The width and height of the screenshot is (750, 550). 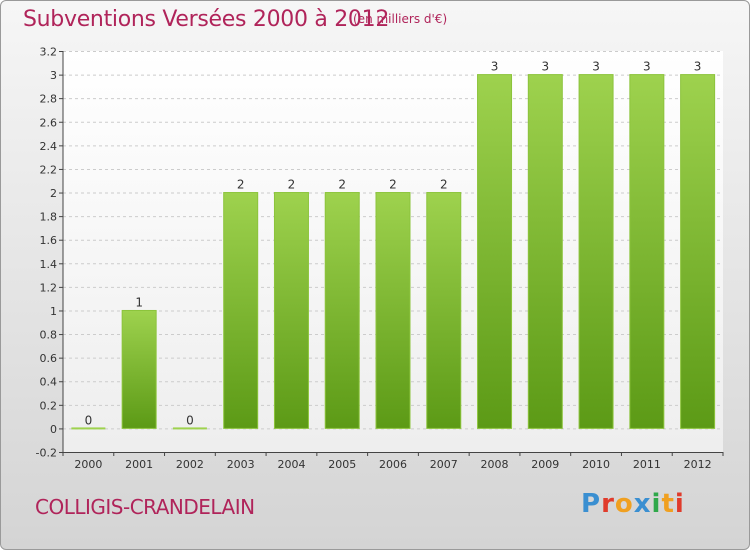 What do you see at coordinates (139, 302) in the screenshot?
I see `data-label: 1` at bounding box center [139, 302].